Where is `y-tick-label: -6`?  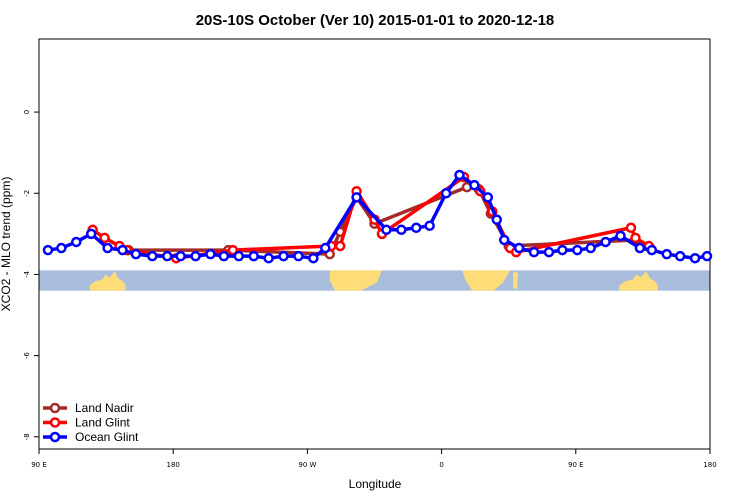
y-tick-label: -6 is located at coordinates (27, 356).